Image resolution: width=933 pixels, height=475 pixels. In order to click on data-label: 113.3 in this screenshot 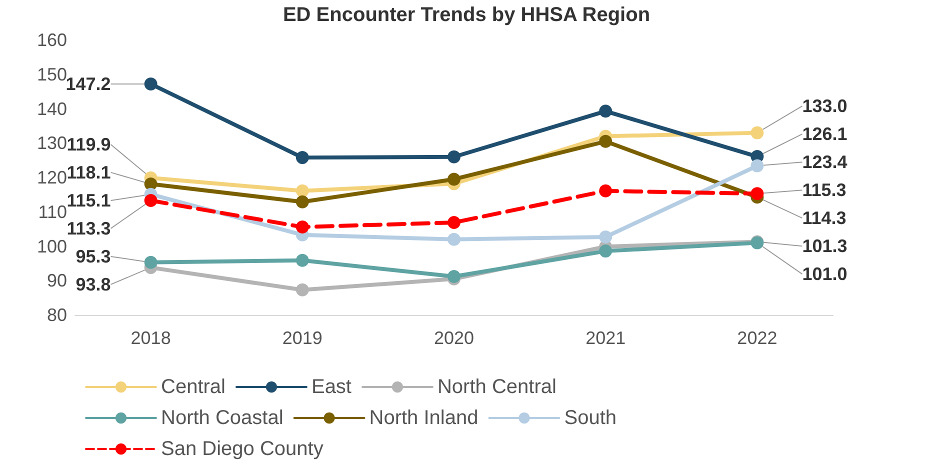, I will do `click(88, 228)`.